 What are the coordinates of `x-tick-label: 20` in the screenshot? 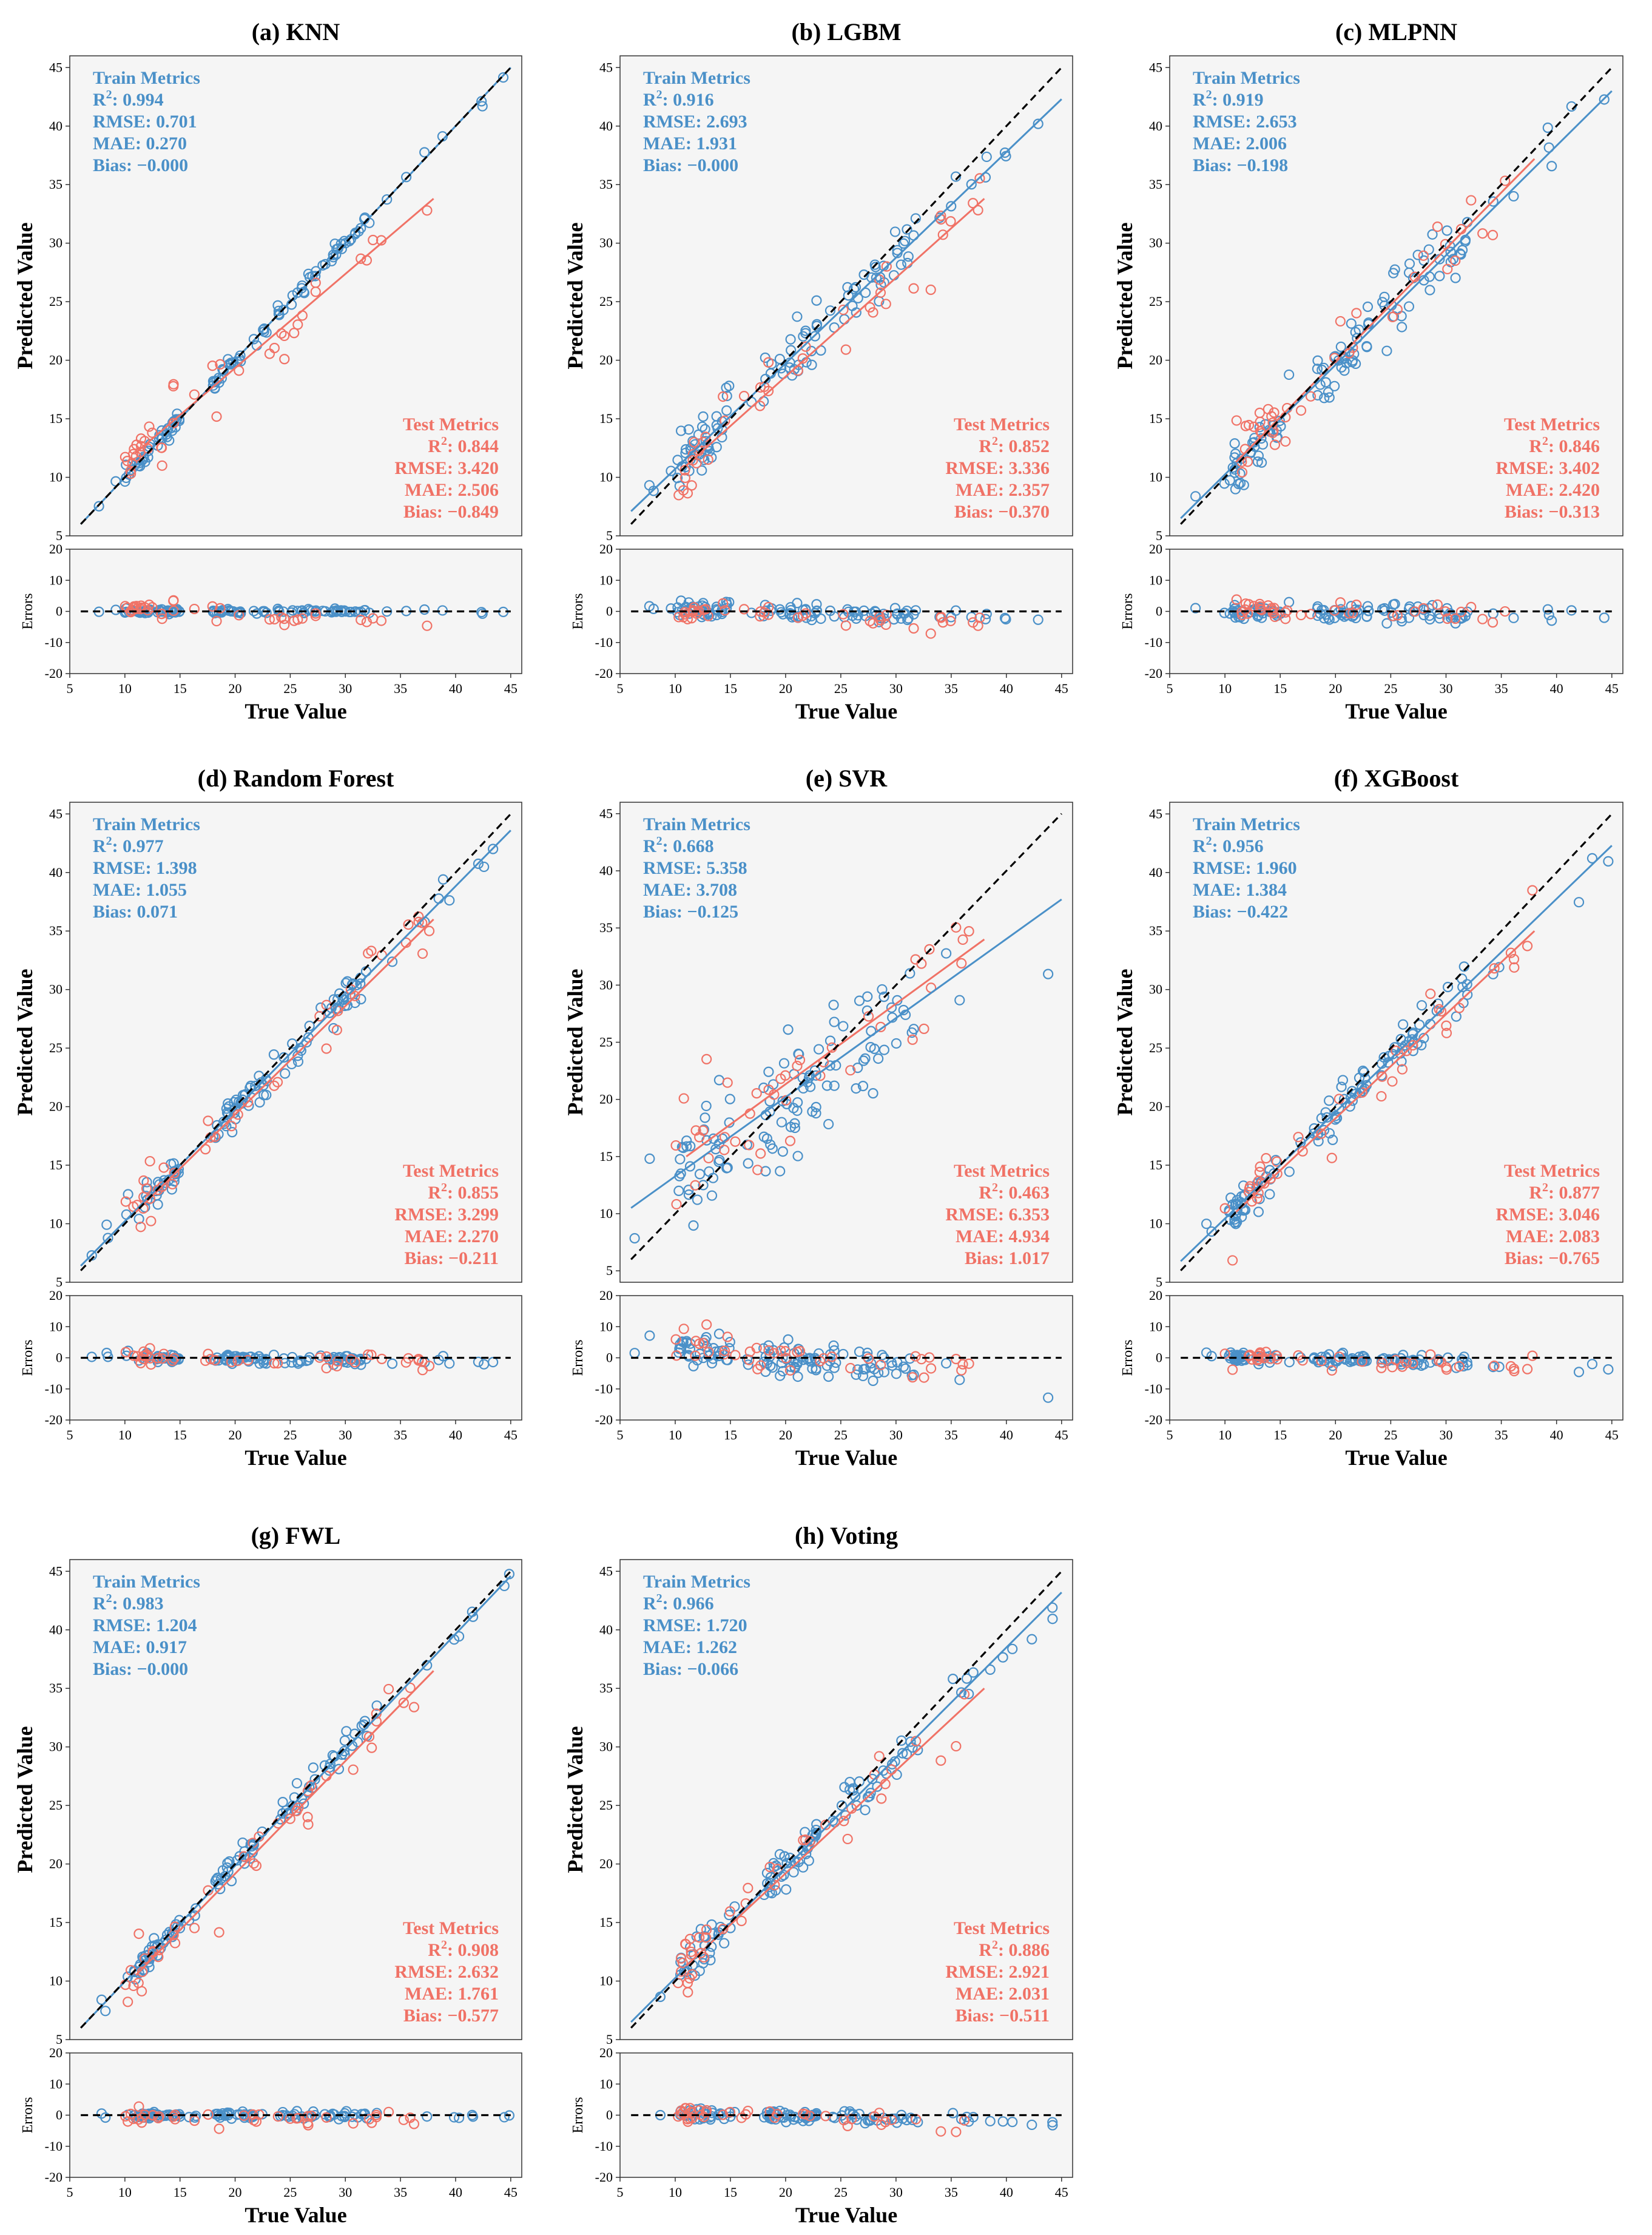 It's located at (785, 688).